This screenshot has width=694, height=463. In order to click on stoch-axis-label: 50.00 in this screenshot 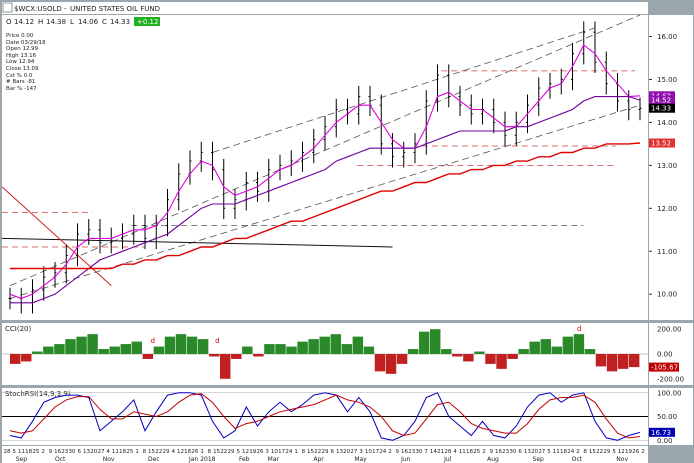, I will do `click(667, 417)`.